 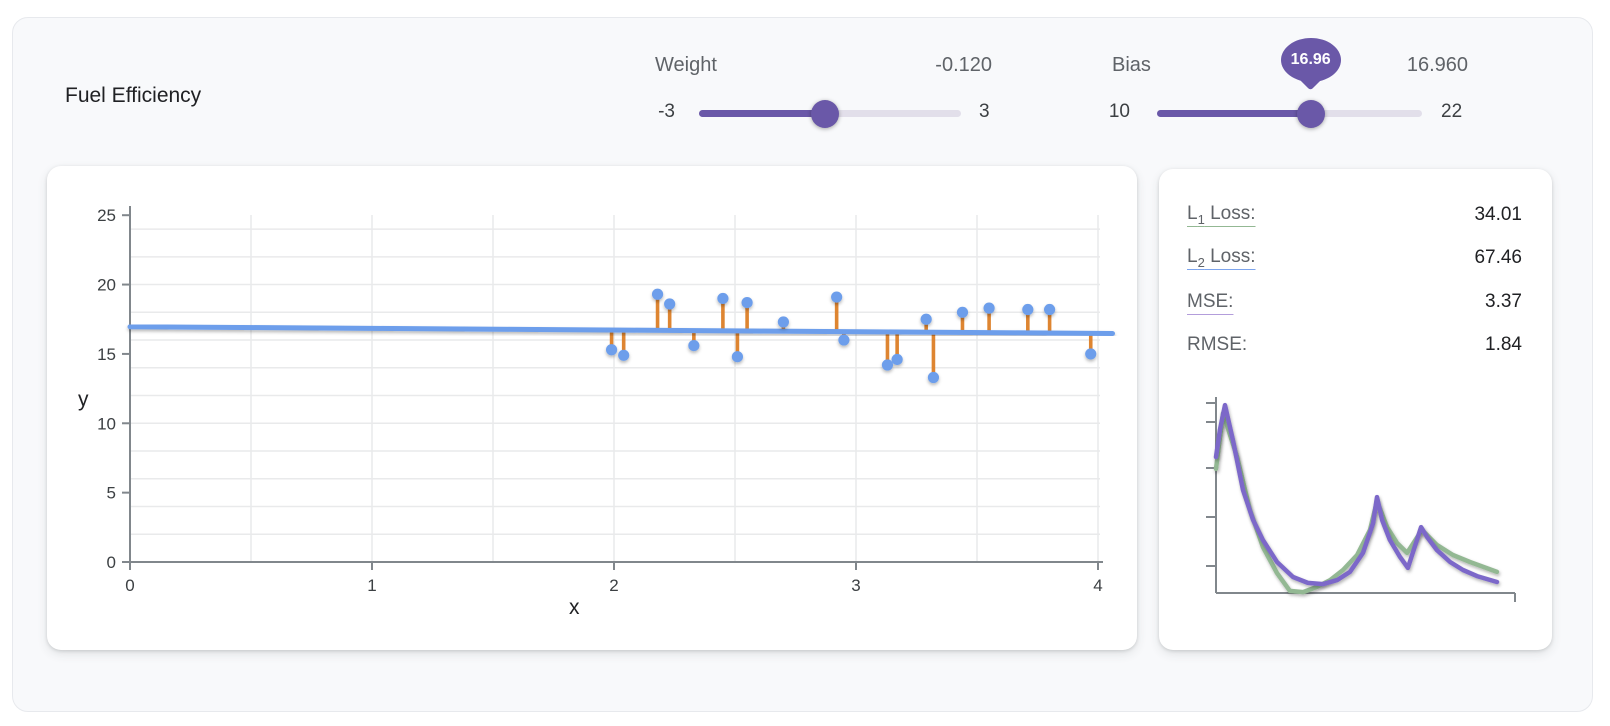 What do you see at coordinates (823, 65) in the screenshot?
I see `weight-slider-header: Weight -0.120` at bounding box center [823, 65].